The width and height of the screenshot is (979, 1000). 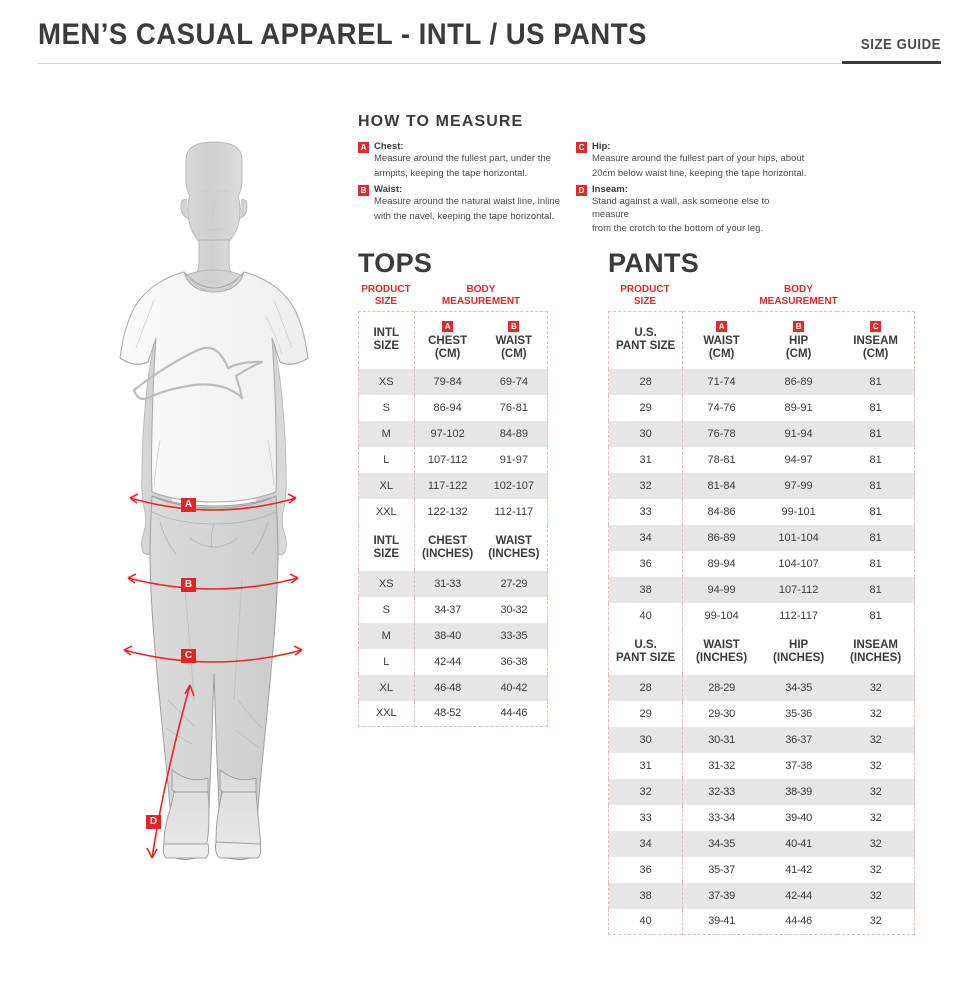 What do you see at coordinates (214, 387) in the screenshot?
I see `figure-shirt` at bounding box center [214, 387].